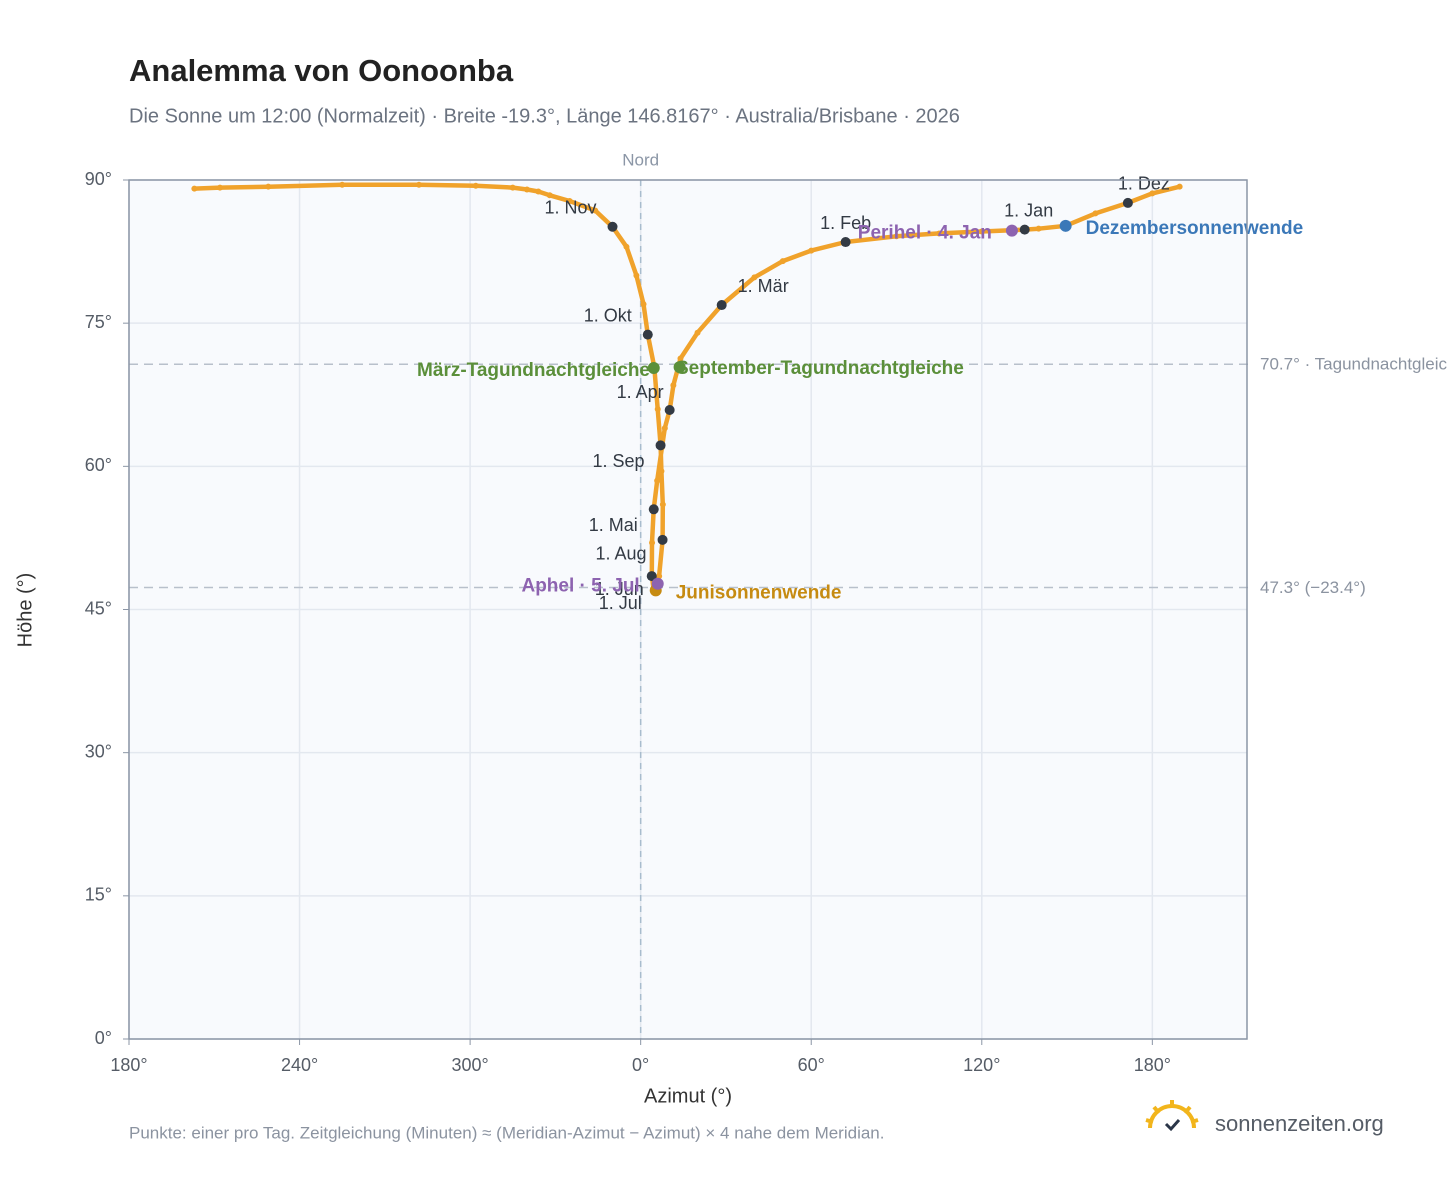  I want to click on month-label: 1. Apr, so click(640, 392).